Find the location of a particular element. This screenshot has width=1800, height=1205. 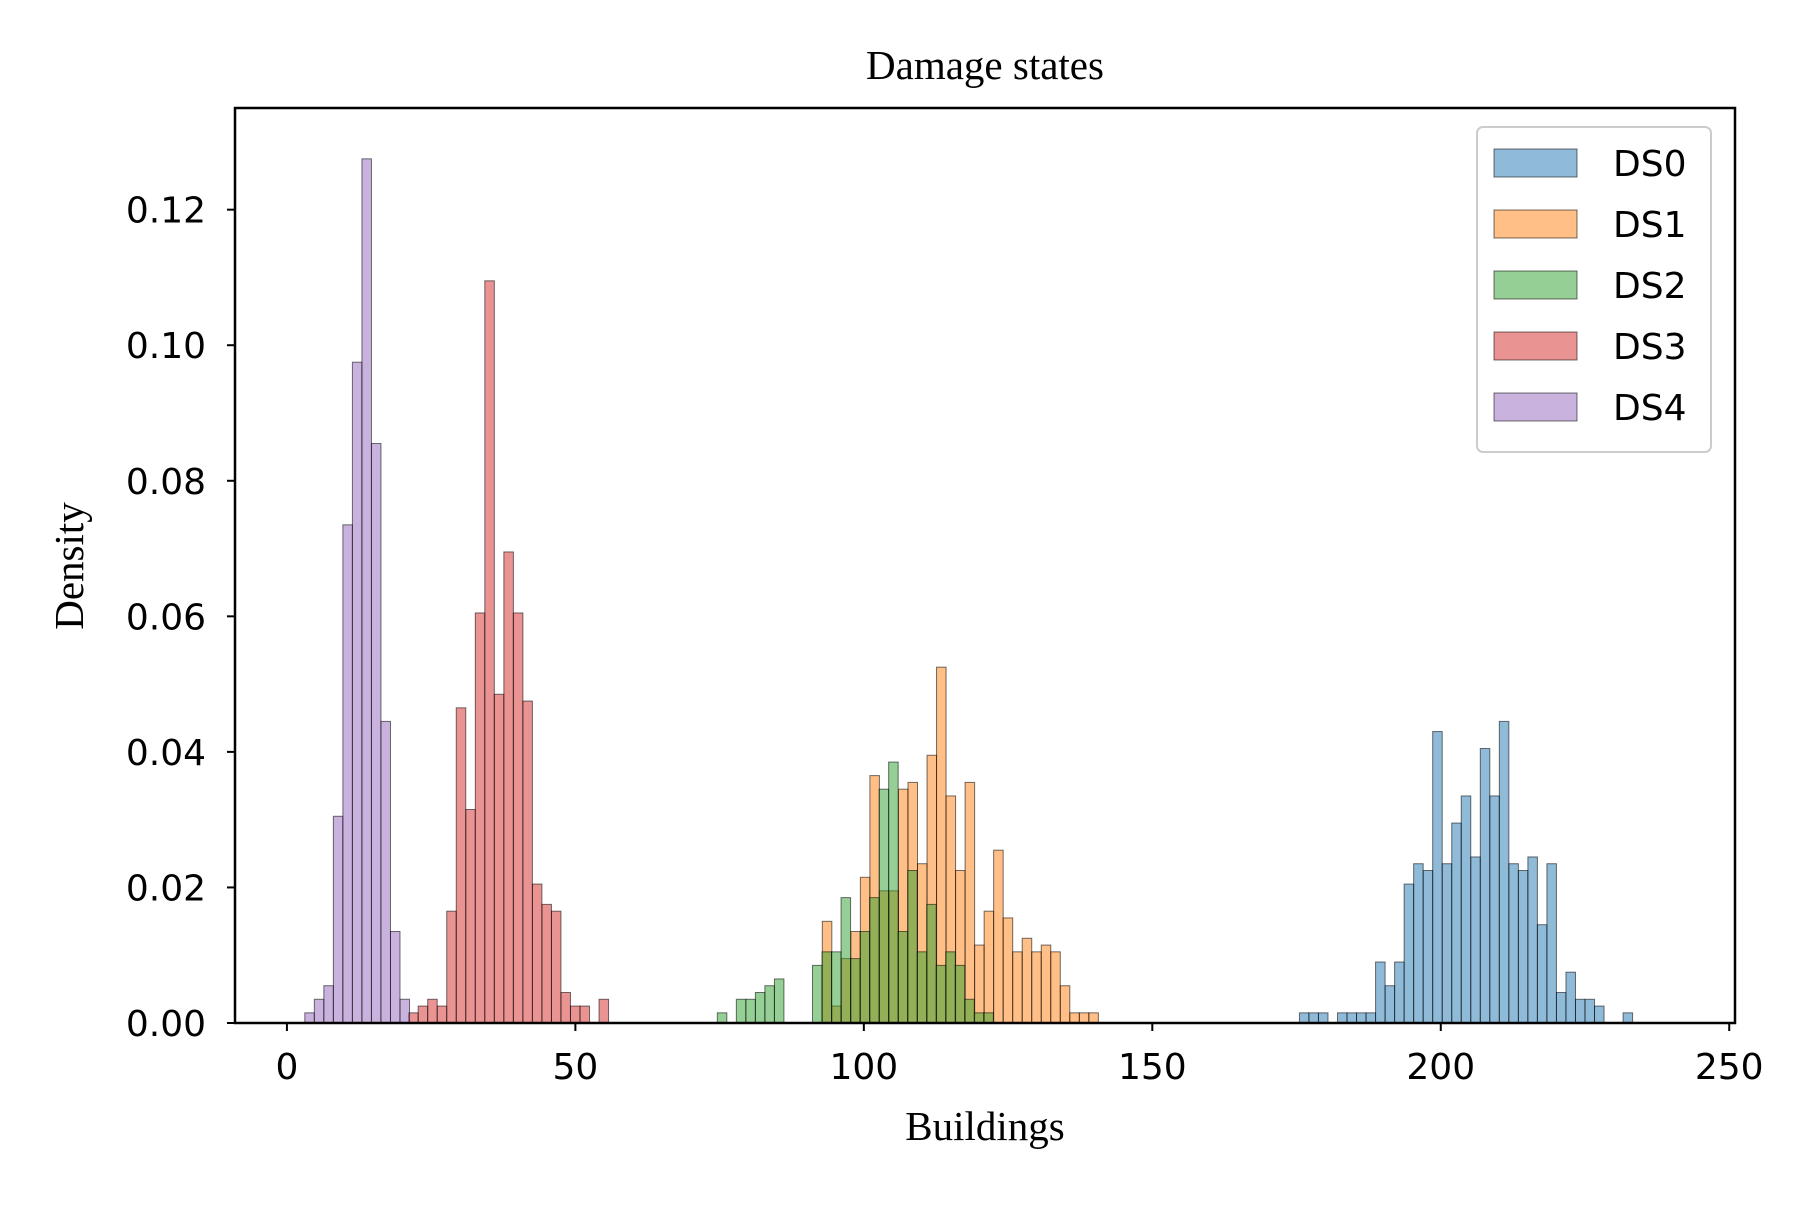

x-tick-label: 0 is located at coordinates (286, 1067).